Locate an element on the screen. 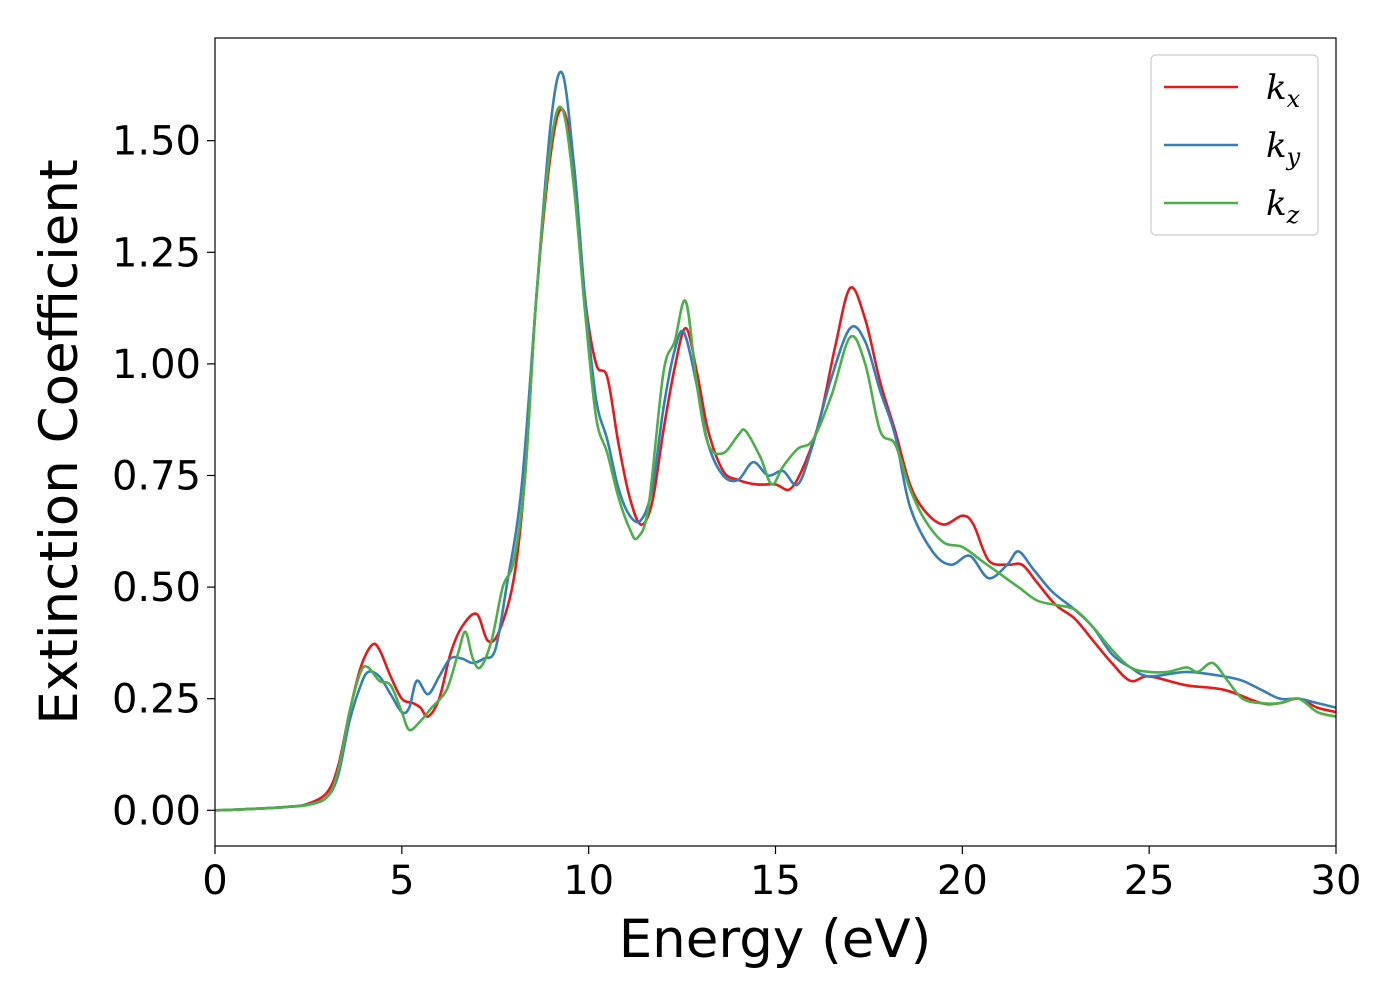 This screenshot has height=1000, width=1400. x-axis: 0 5 10 15 20 25 30 is located at coordinates (781, 875).